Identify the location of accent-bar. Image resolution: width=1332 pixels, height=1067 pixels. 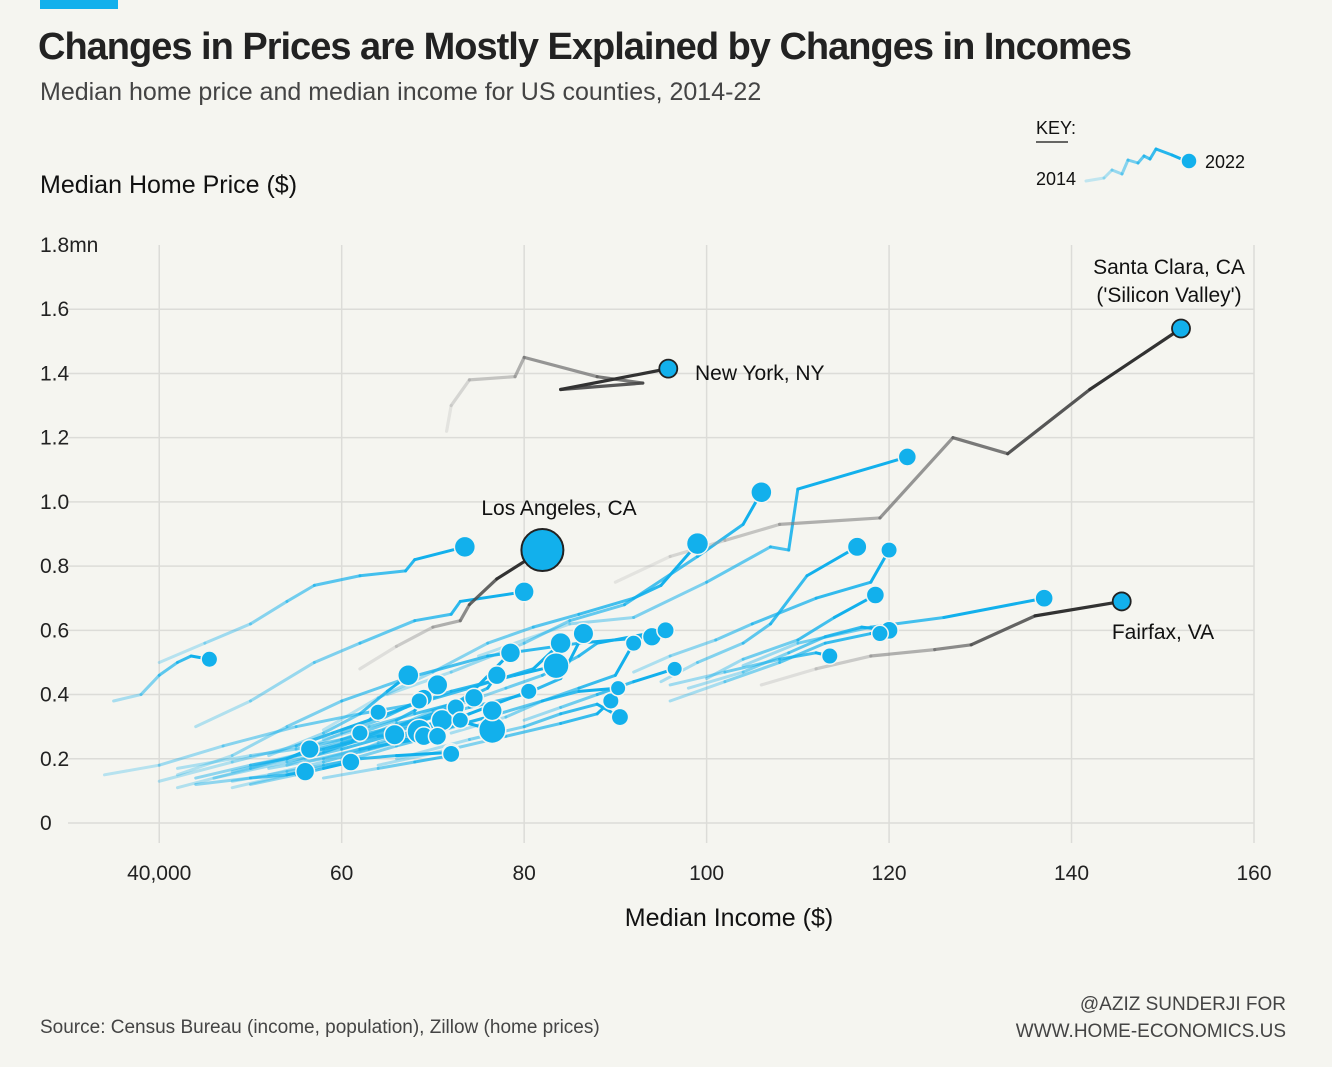
(79, 4).